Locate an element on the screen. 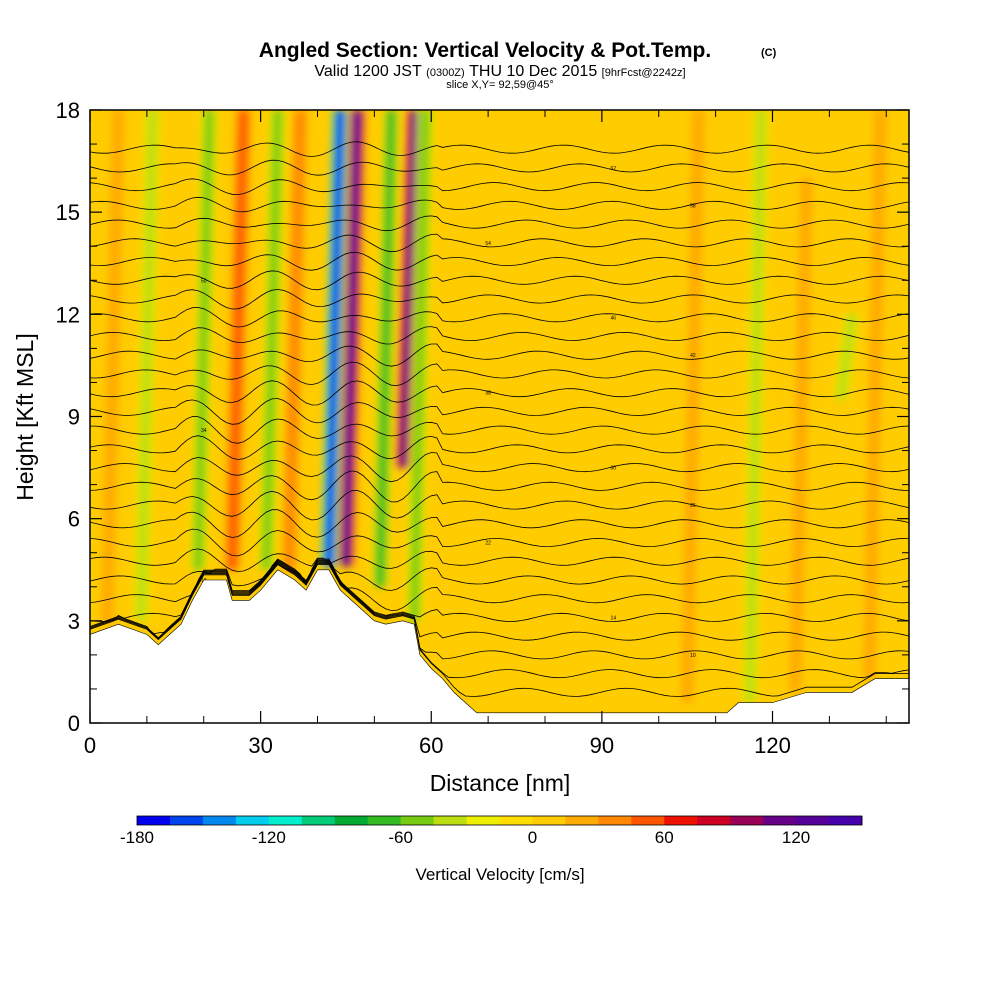  colorbar-tick-label-3: 0 is located at coordinates (532, 837).